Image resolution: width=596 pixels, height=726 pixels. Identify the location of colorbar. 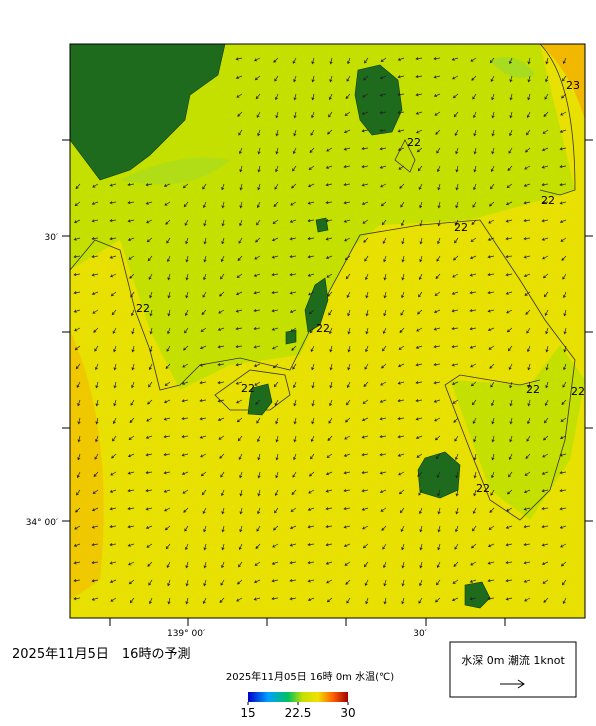
(298, 697).